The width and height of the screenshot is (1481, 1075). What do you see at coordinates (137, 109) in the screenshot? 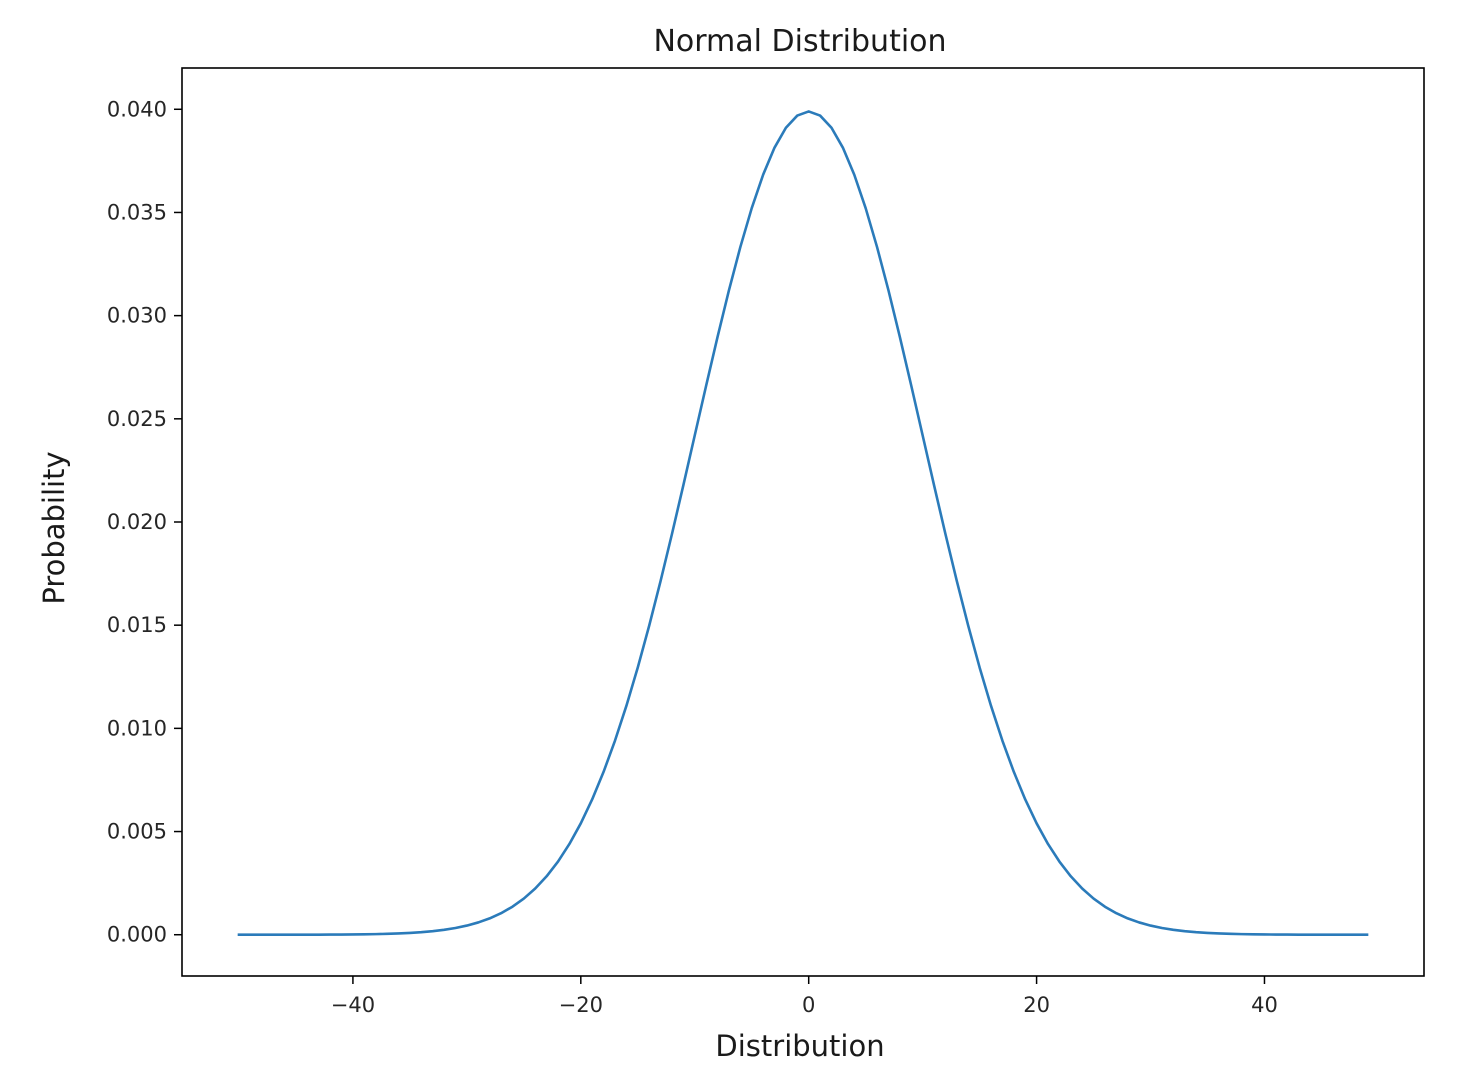
I see `y-tick-label: 0.040` at bounding box center [137, 109].